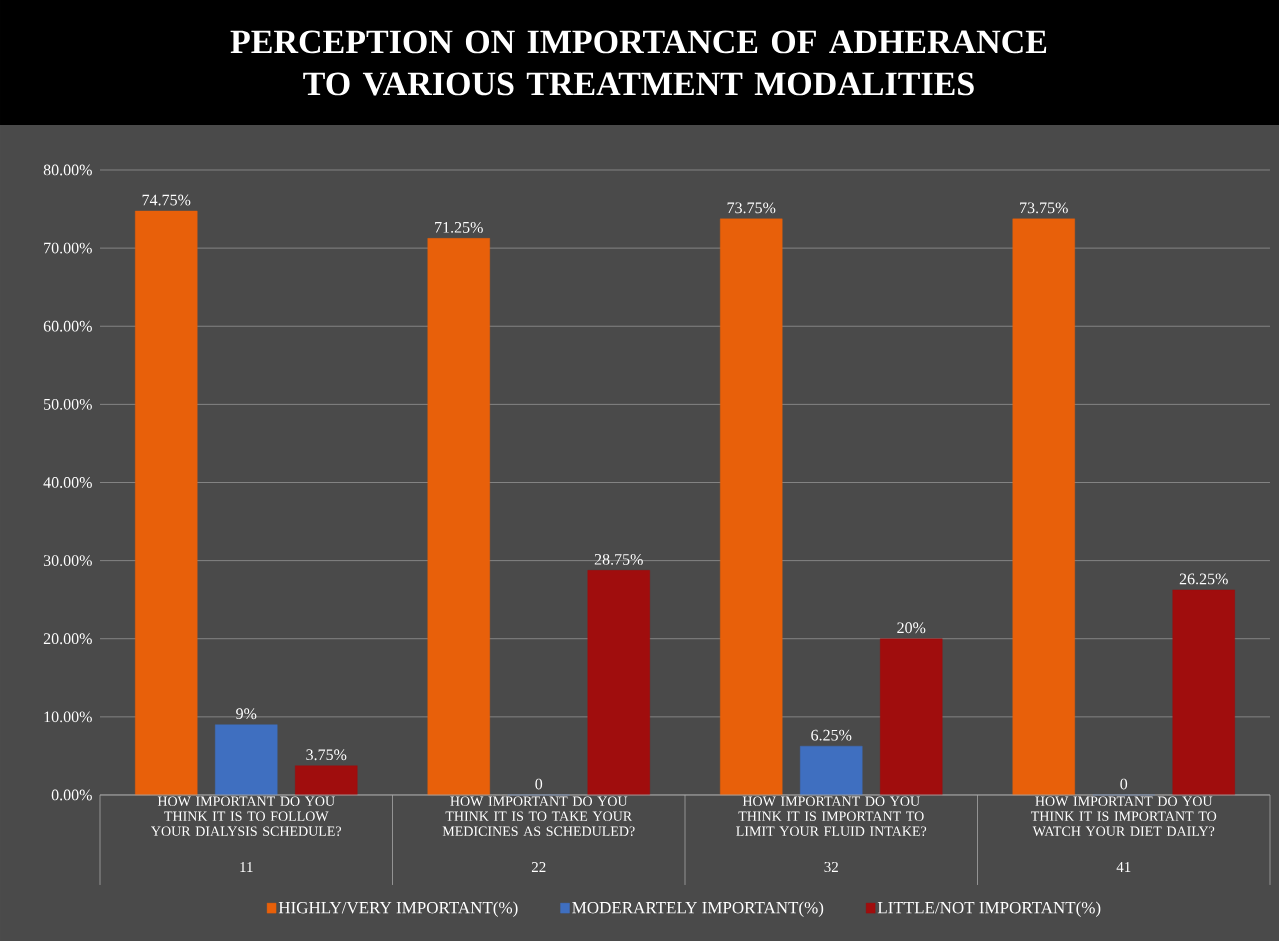 This screenshot has height=941, width=1279. Describe the element at coordinates (831, 735) in the screenshot. I see `data-label: 6.25%` at that location.